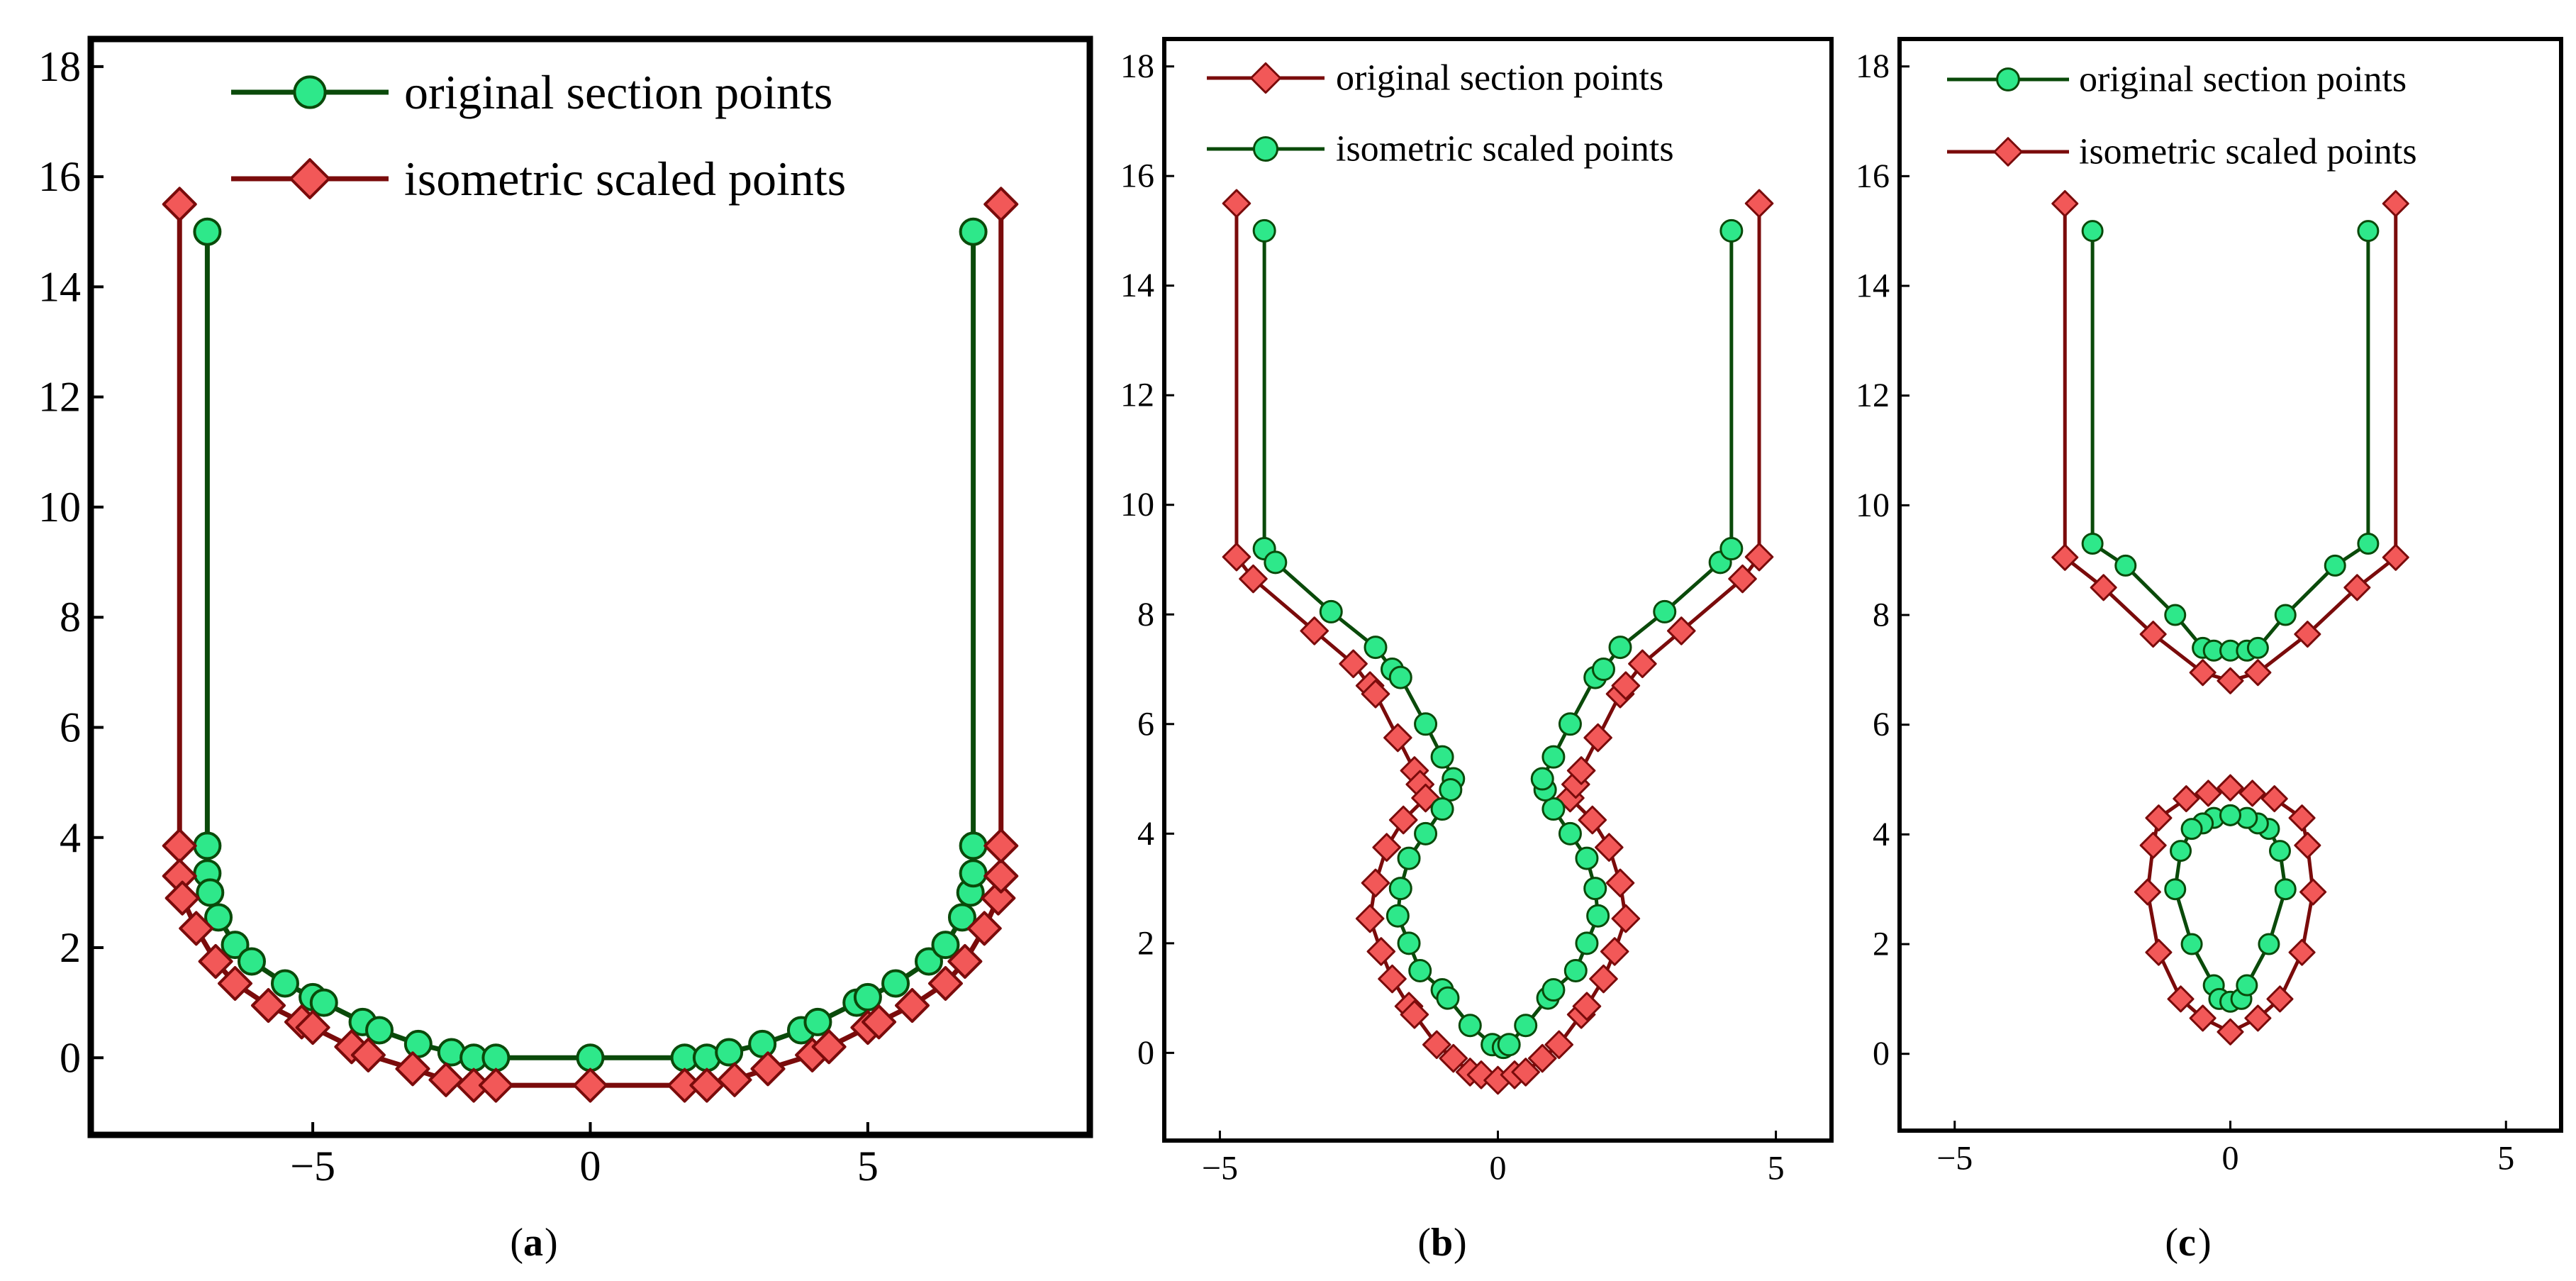 The height and width of the screenshot is (1281, 2576). What do you see at coordinates (59, 286) in the screenshot?
I see `y-tick-label: 14` at bounding box center [59, 286].